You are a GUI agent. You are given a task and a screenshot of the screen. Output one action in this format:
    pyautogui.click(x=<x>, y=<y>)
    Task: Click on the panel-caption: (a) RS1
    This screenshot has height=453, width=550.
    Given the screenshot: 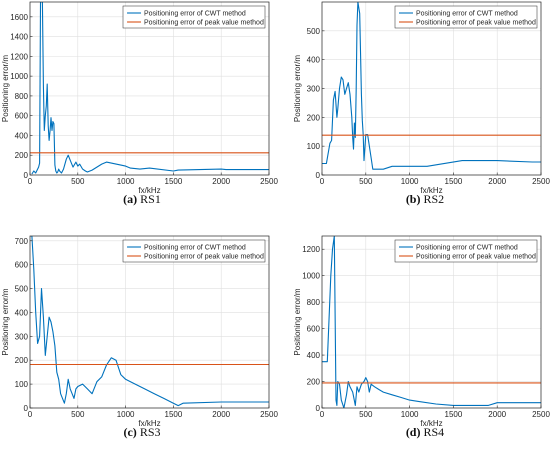 What is the action you would take?
    pyautogui.click(x=142, y=199)
    